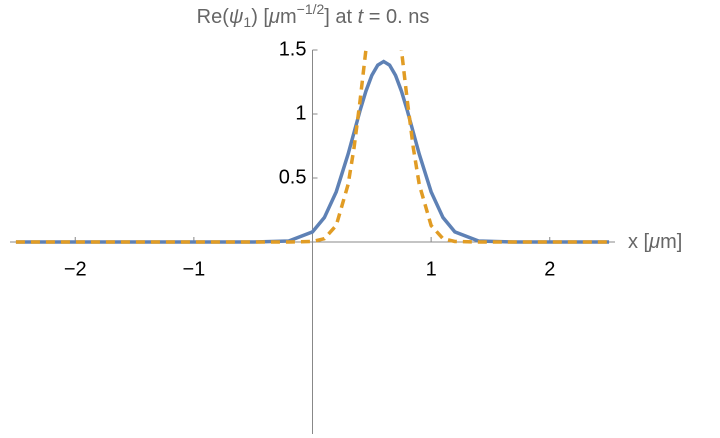 The height and width of the screenshot is (438, 720). What do you see at coordinates (549, 269) in the screenshot?
I see `x-tick-label: 2` at bounding box center [549, 269].